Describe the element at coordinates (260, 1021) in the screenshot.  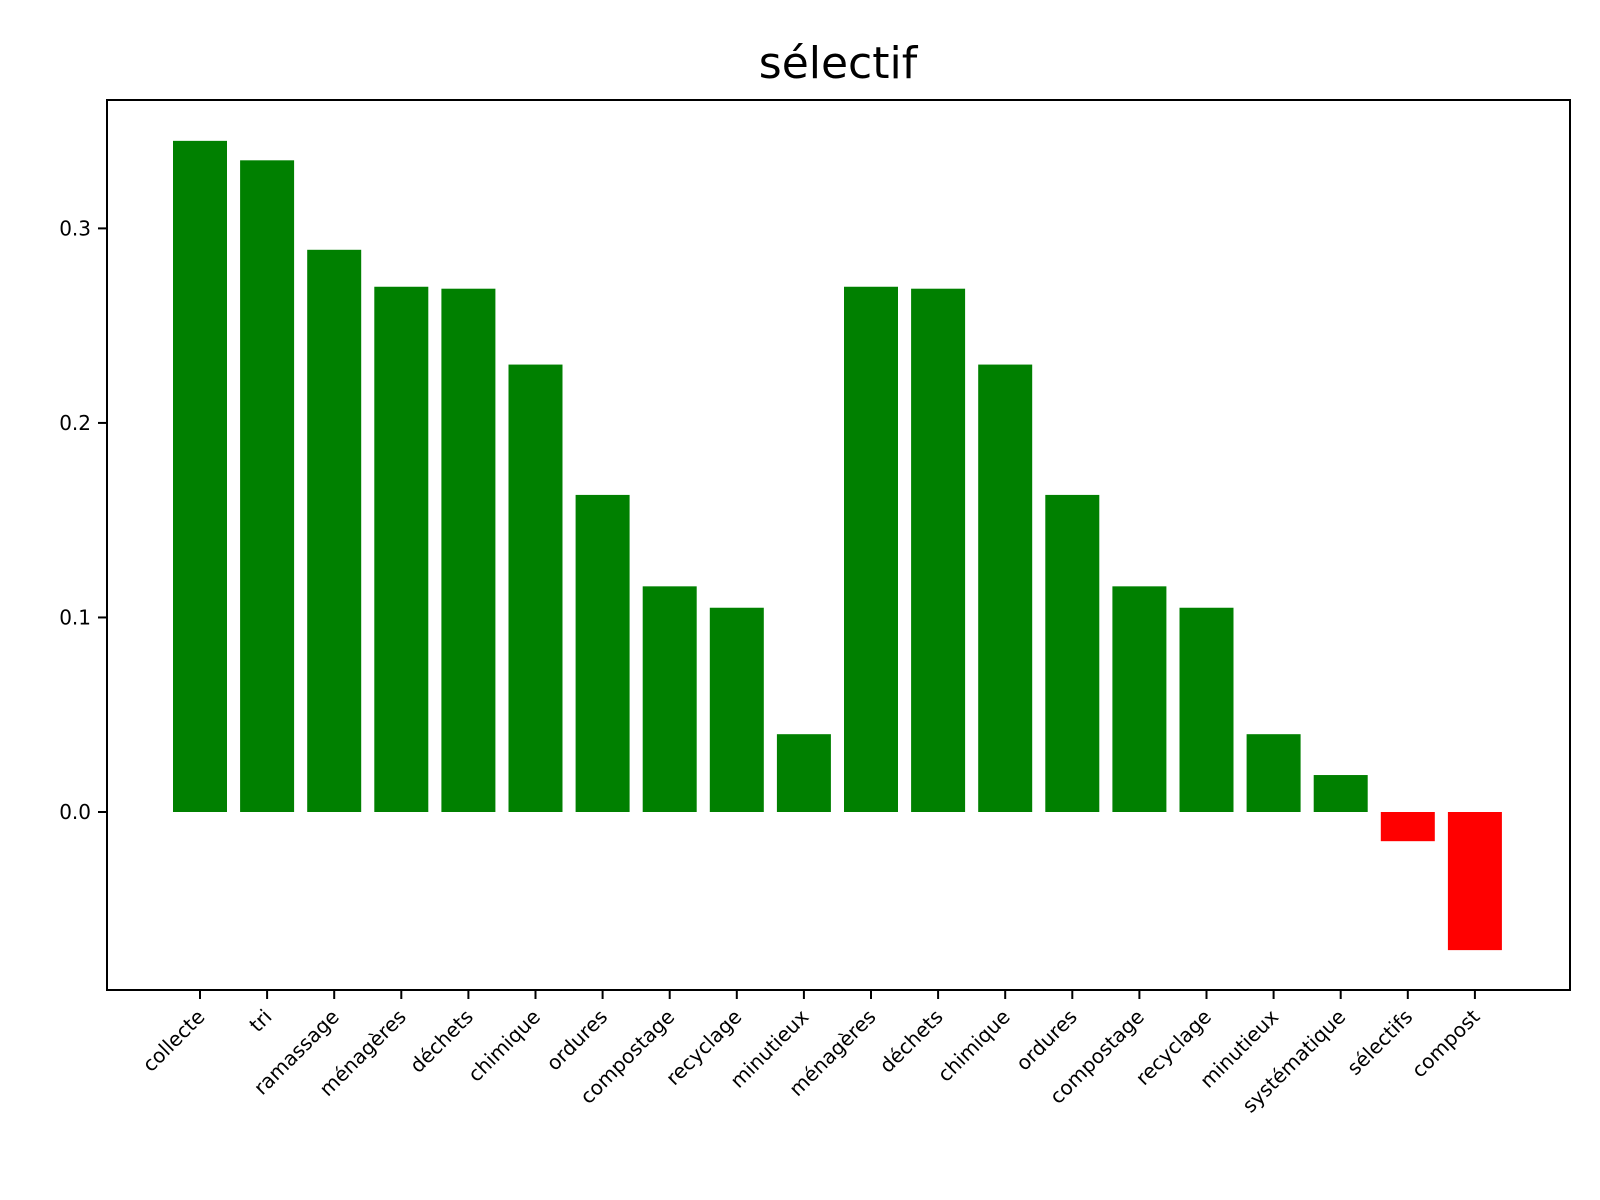
I see `x-tick-label: tri` at that location.